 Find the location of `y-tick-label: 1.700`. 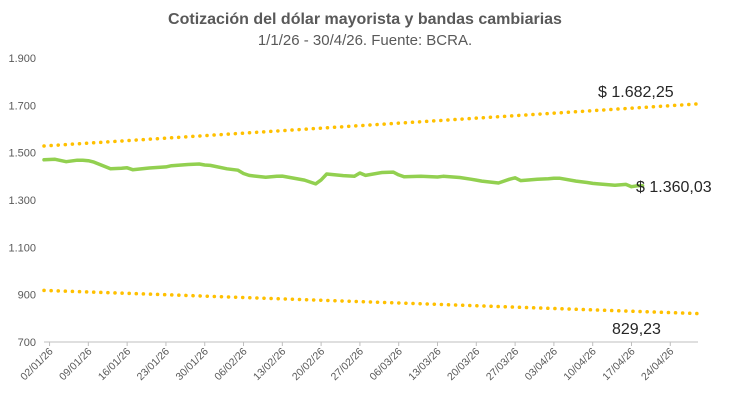

y-tick-label: 1.700 is located at coordinates (22, 106).